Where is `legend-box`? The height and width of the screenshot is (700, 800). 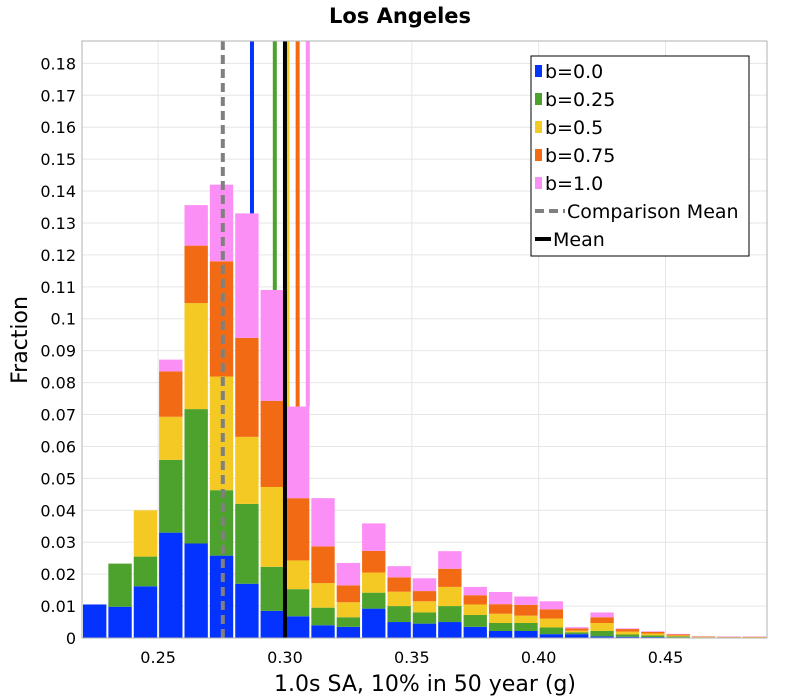
legend-box is located at coordinates (640, 156).